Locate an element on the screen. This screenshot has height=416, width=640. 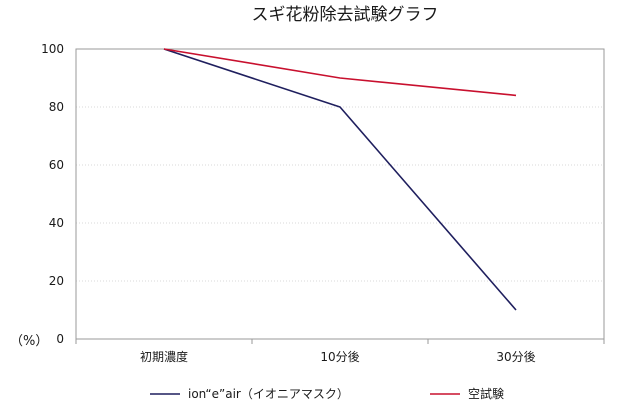
y-tick-label-40: 40 is located at coordinates (56, 223).